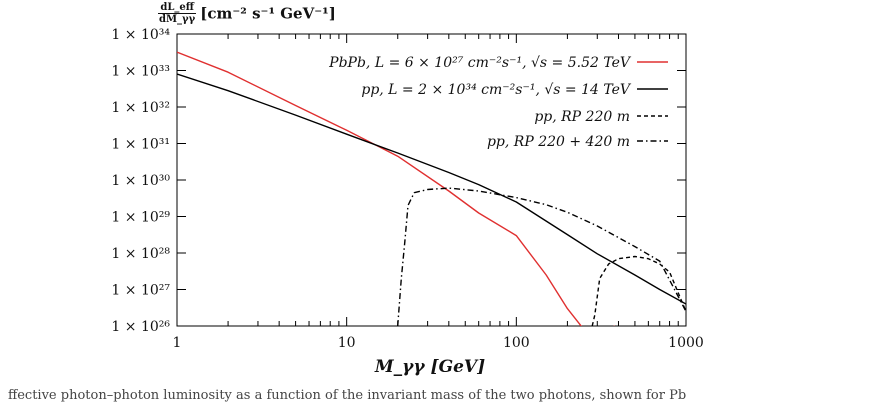  Describe the element at coordinates (140, 254) in the screenshot. I see `y-tick-label: 1 × 10²⁸` at that location.